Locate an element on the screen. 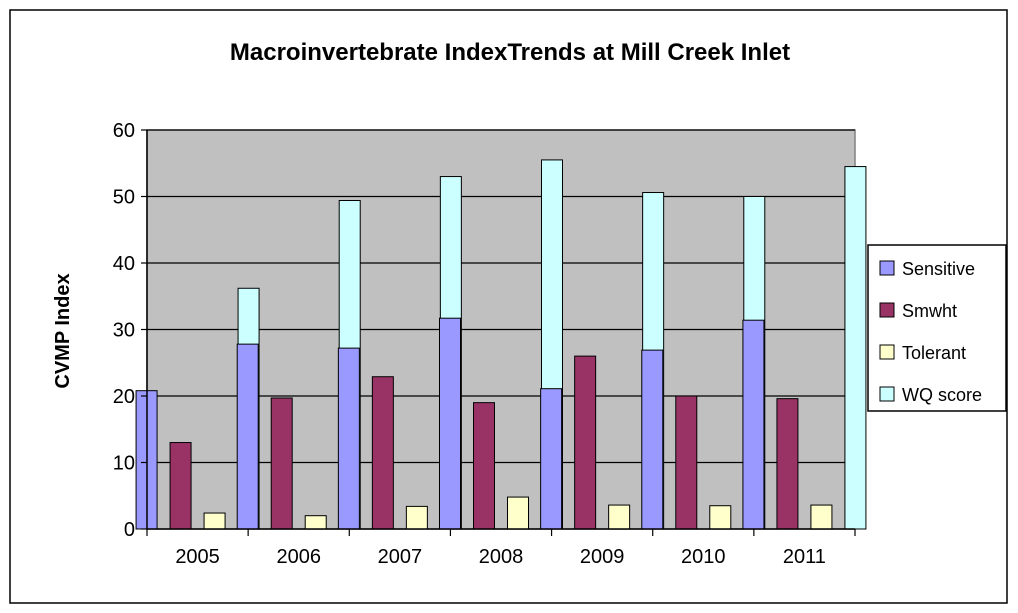 Image resolution: width=1018 pixels, height=613 pixels. x-tick-label: 2008 is located at coordinates (501, 557).